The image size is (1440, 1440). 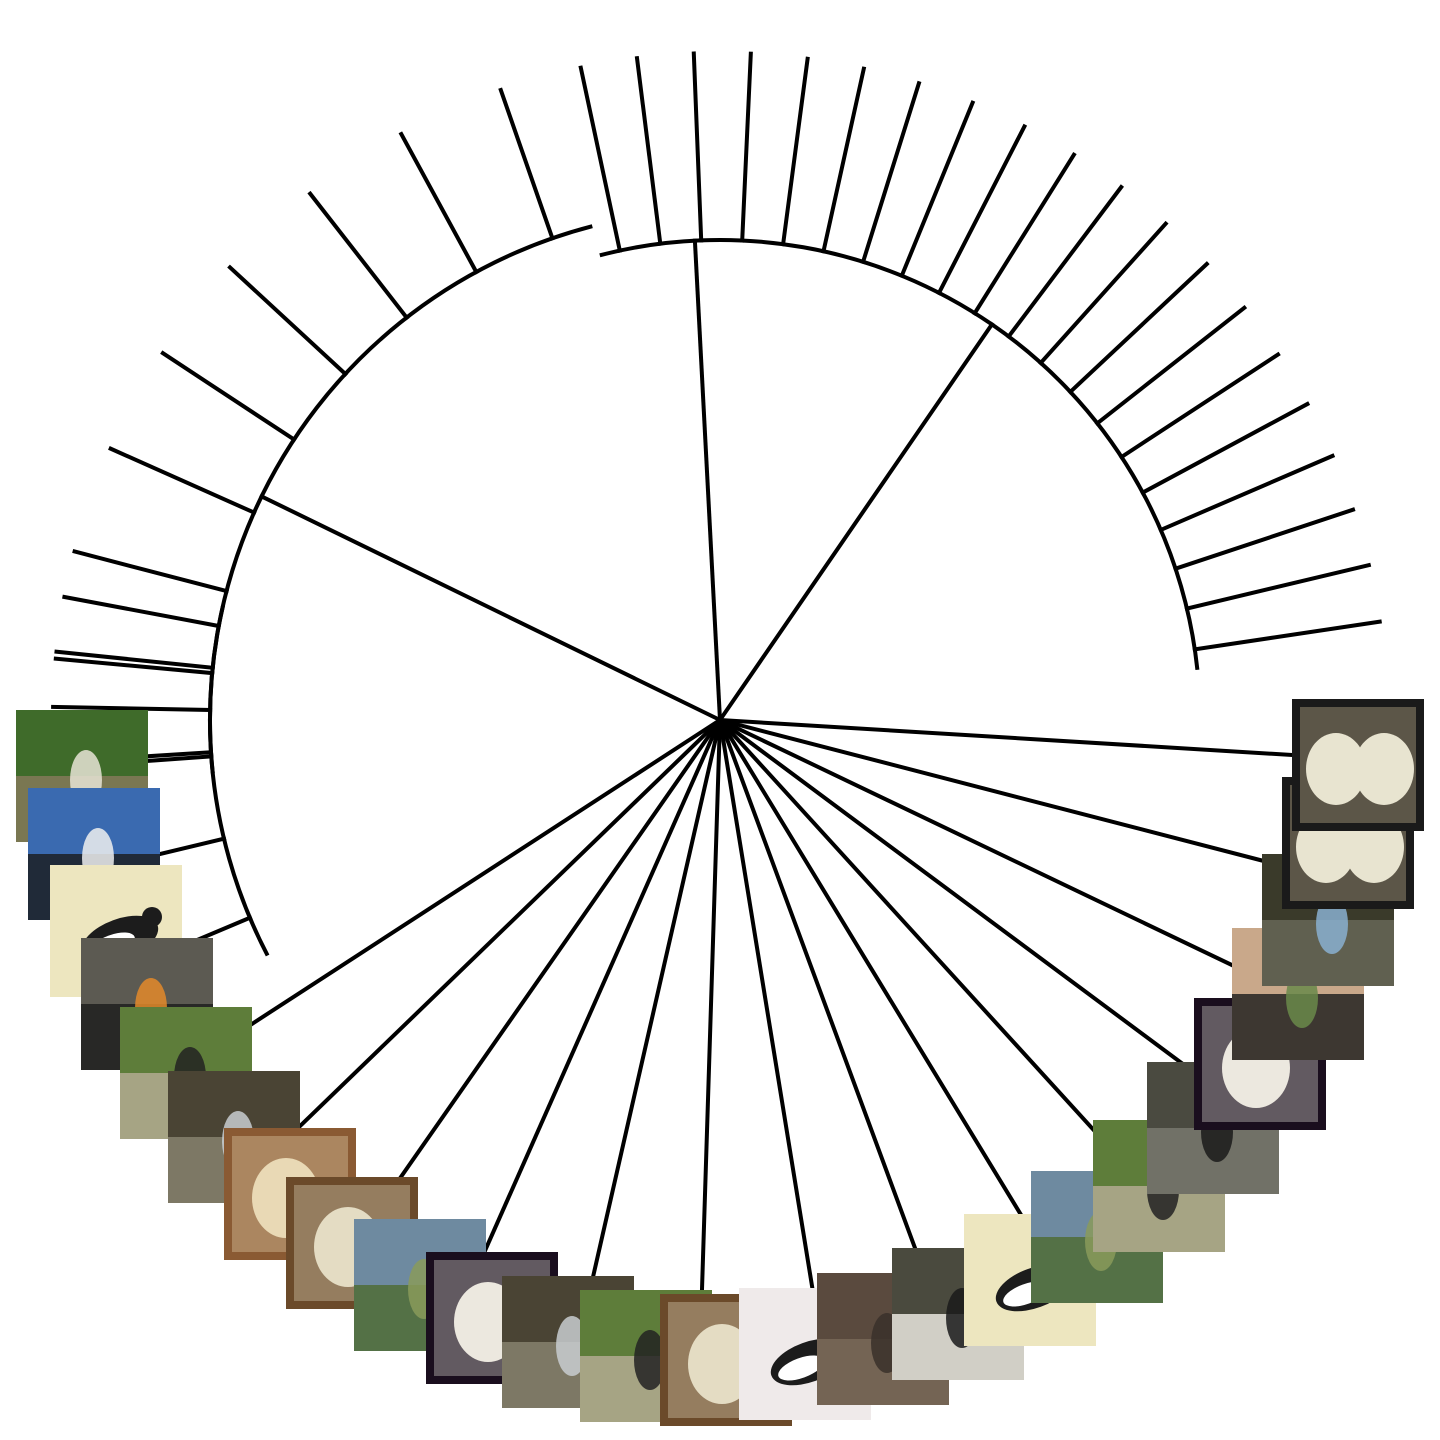 I want to click on clade-c-arc, so click(x=1095, y=496).